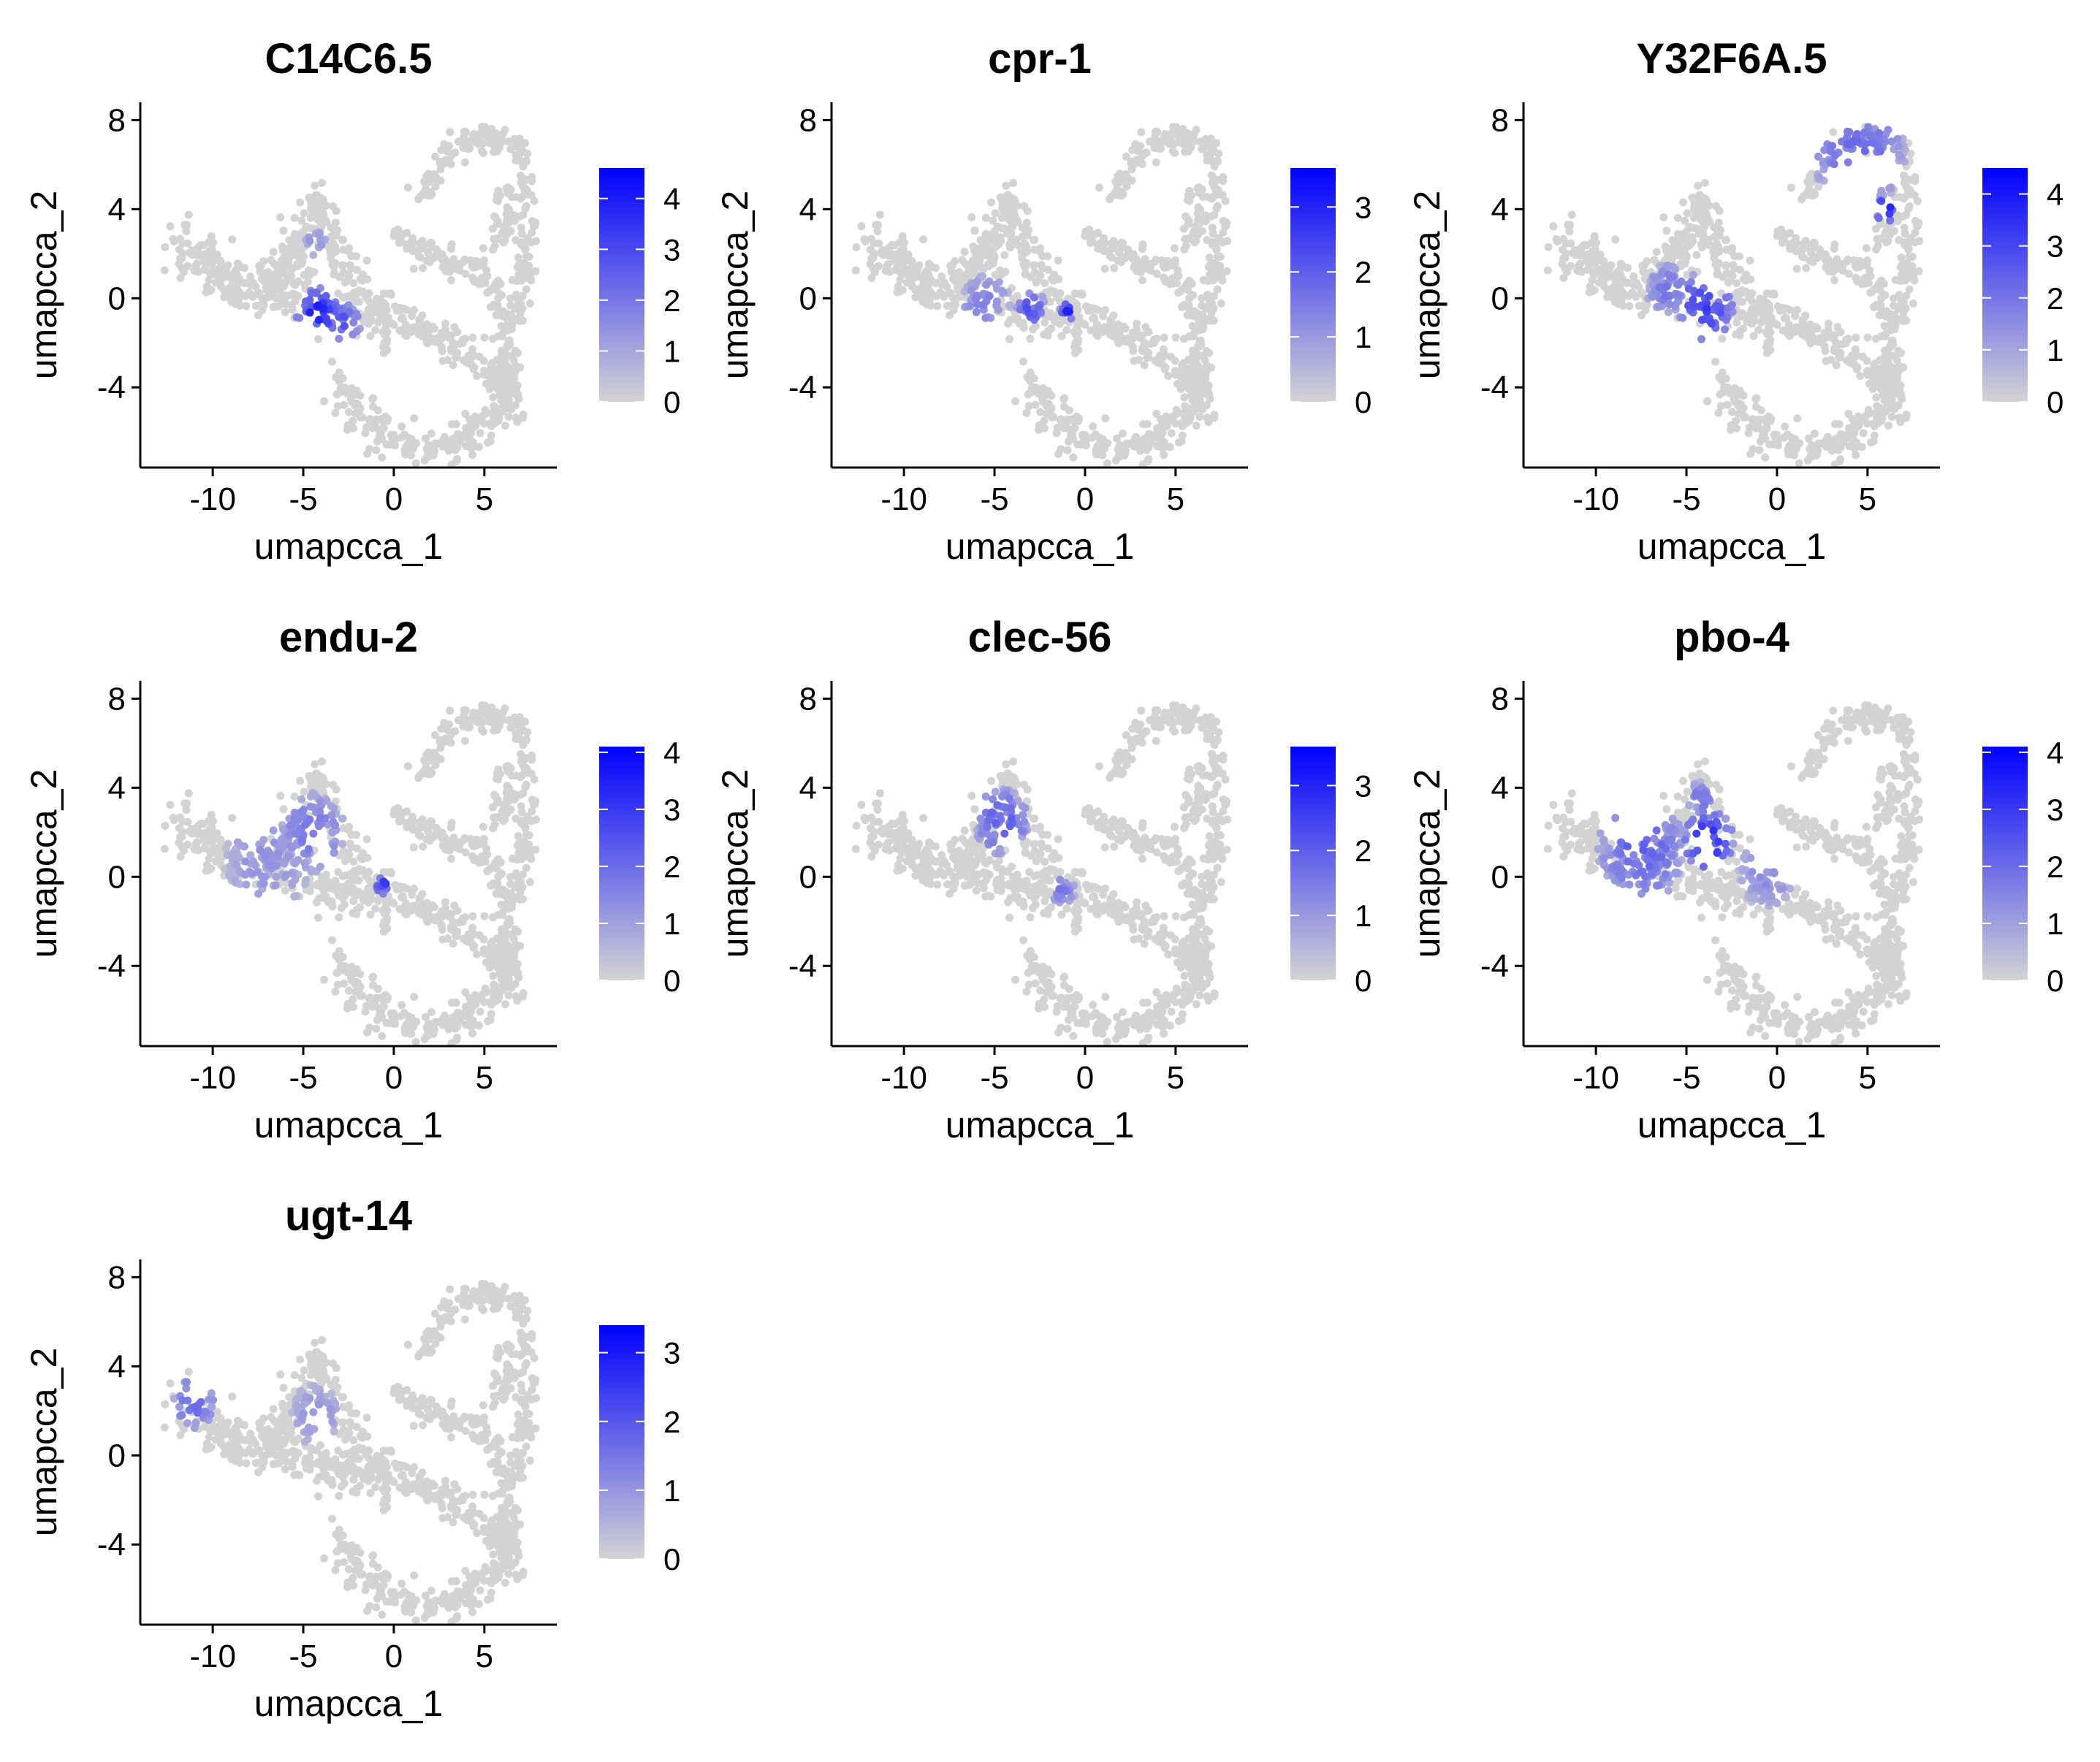 This screenshot has width=2100, height=1762. What do you see at coordinates (1494, 387) in the screenshot?
I see `y-tick-label: -4` at bounding box center [1494, 387].